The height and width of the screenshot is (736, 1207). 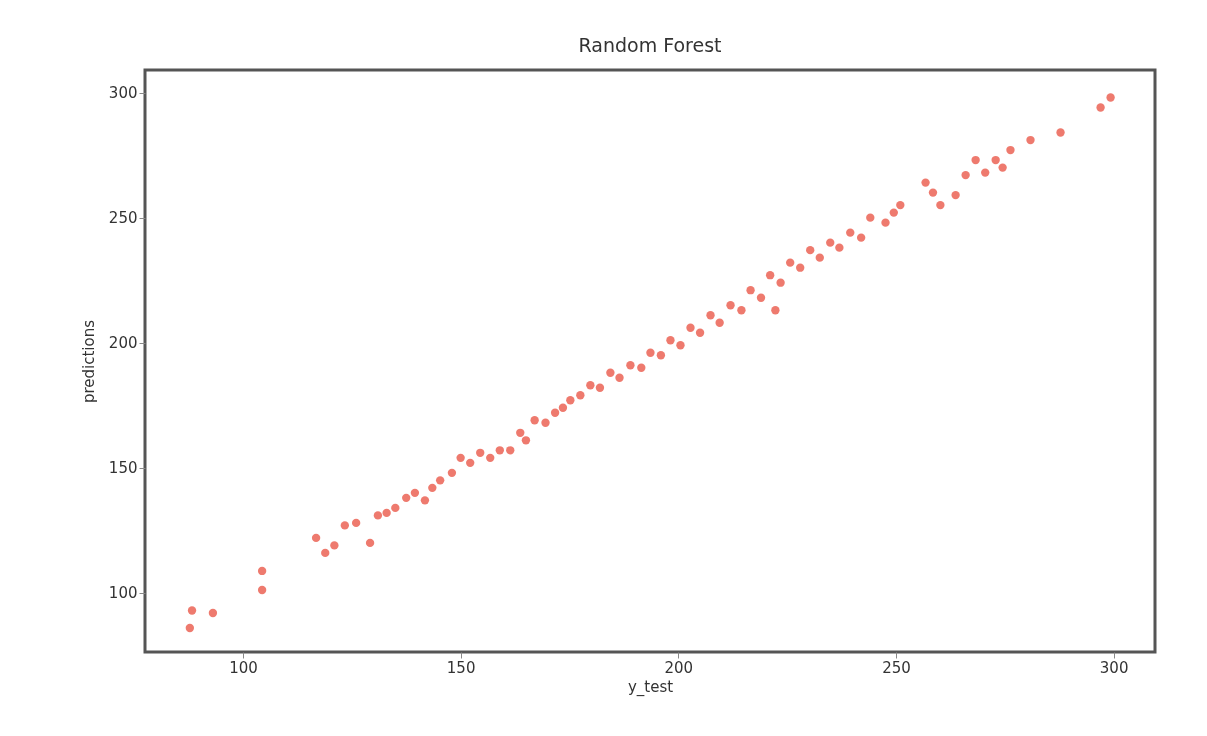 I want to click on x-tick-label: 150, so click(x=461, y=667).